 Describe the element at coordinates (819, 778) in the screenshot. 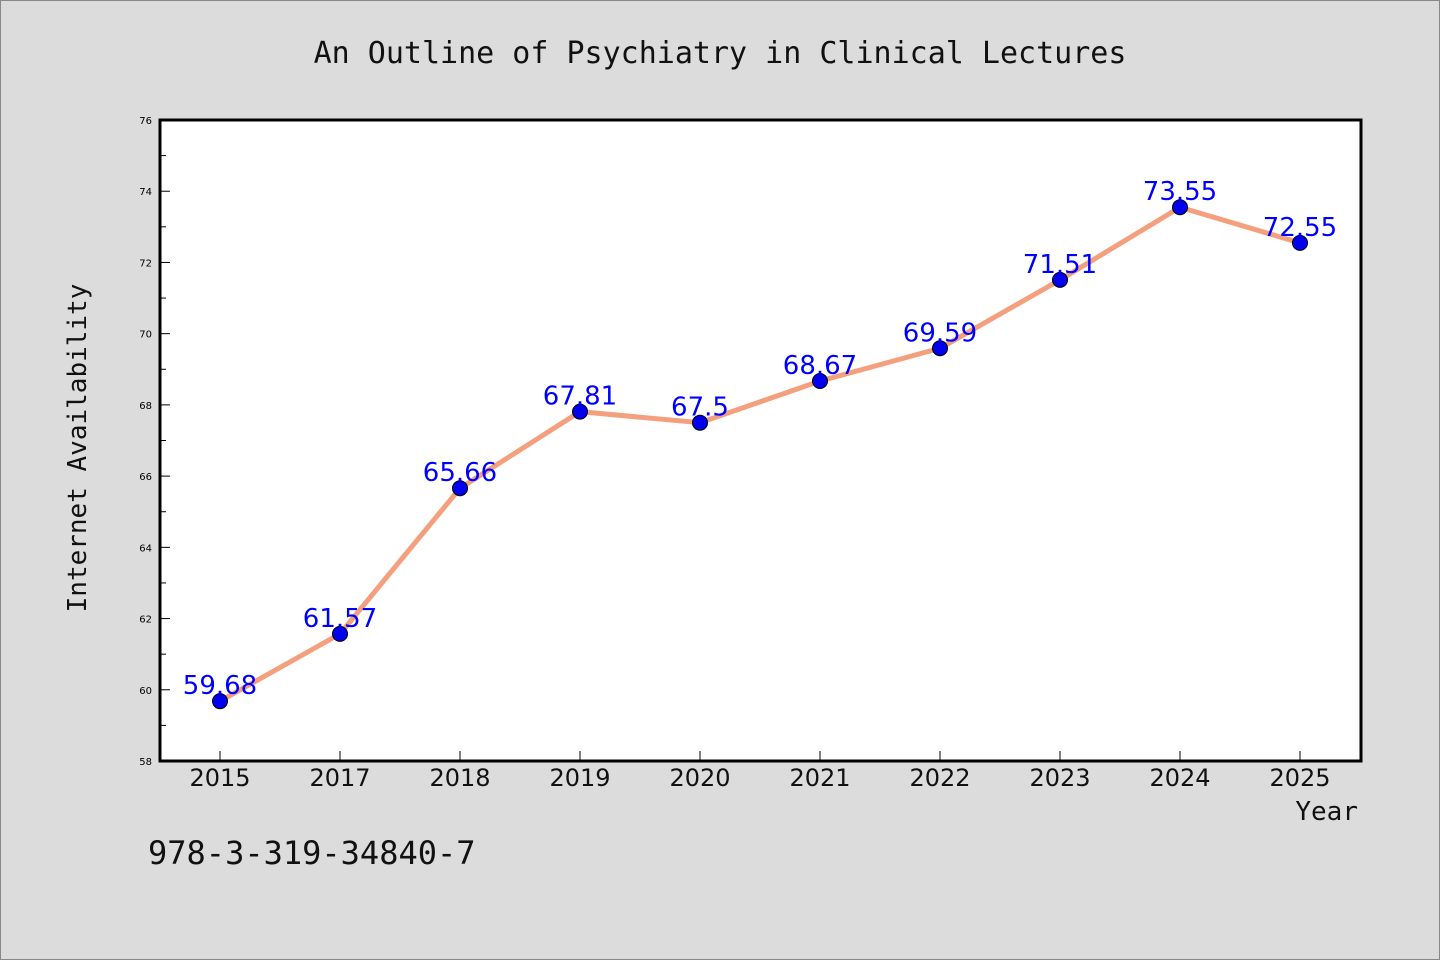

I see `x-tick-label: 2021` at that location.